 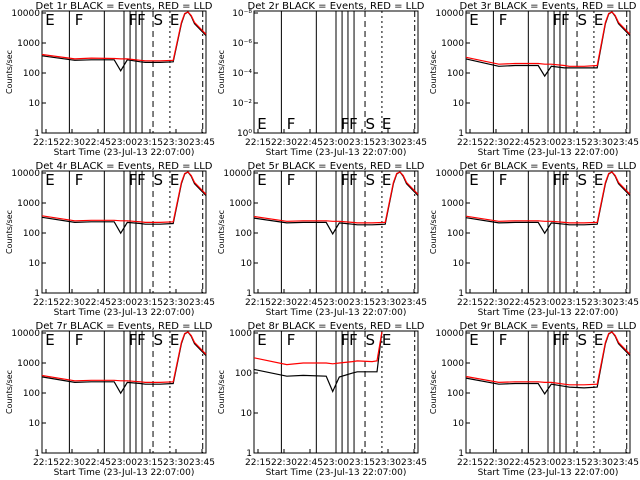 I want to click on p1-xlabel: Start Time (23-Jul-13 22:07:00), so click(x=124, y=153).